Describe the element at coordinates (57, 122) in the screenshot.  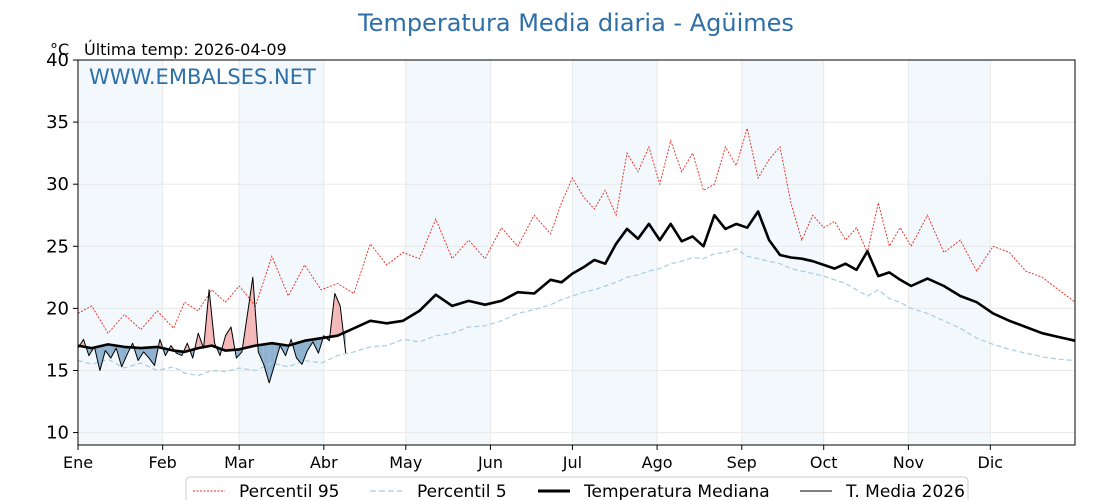
I see `y-tick-label: 35` at that location.